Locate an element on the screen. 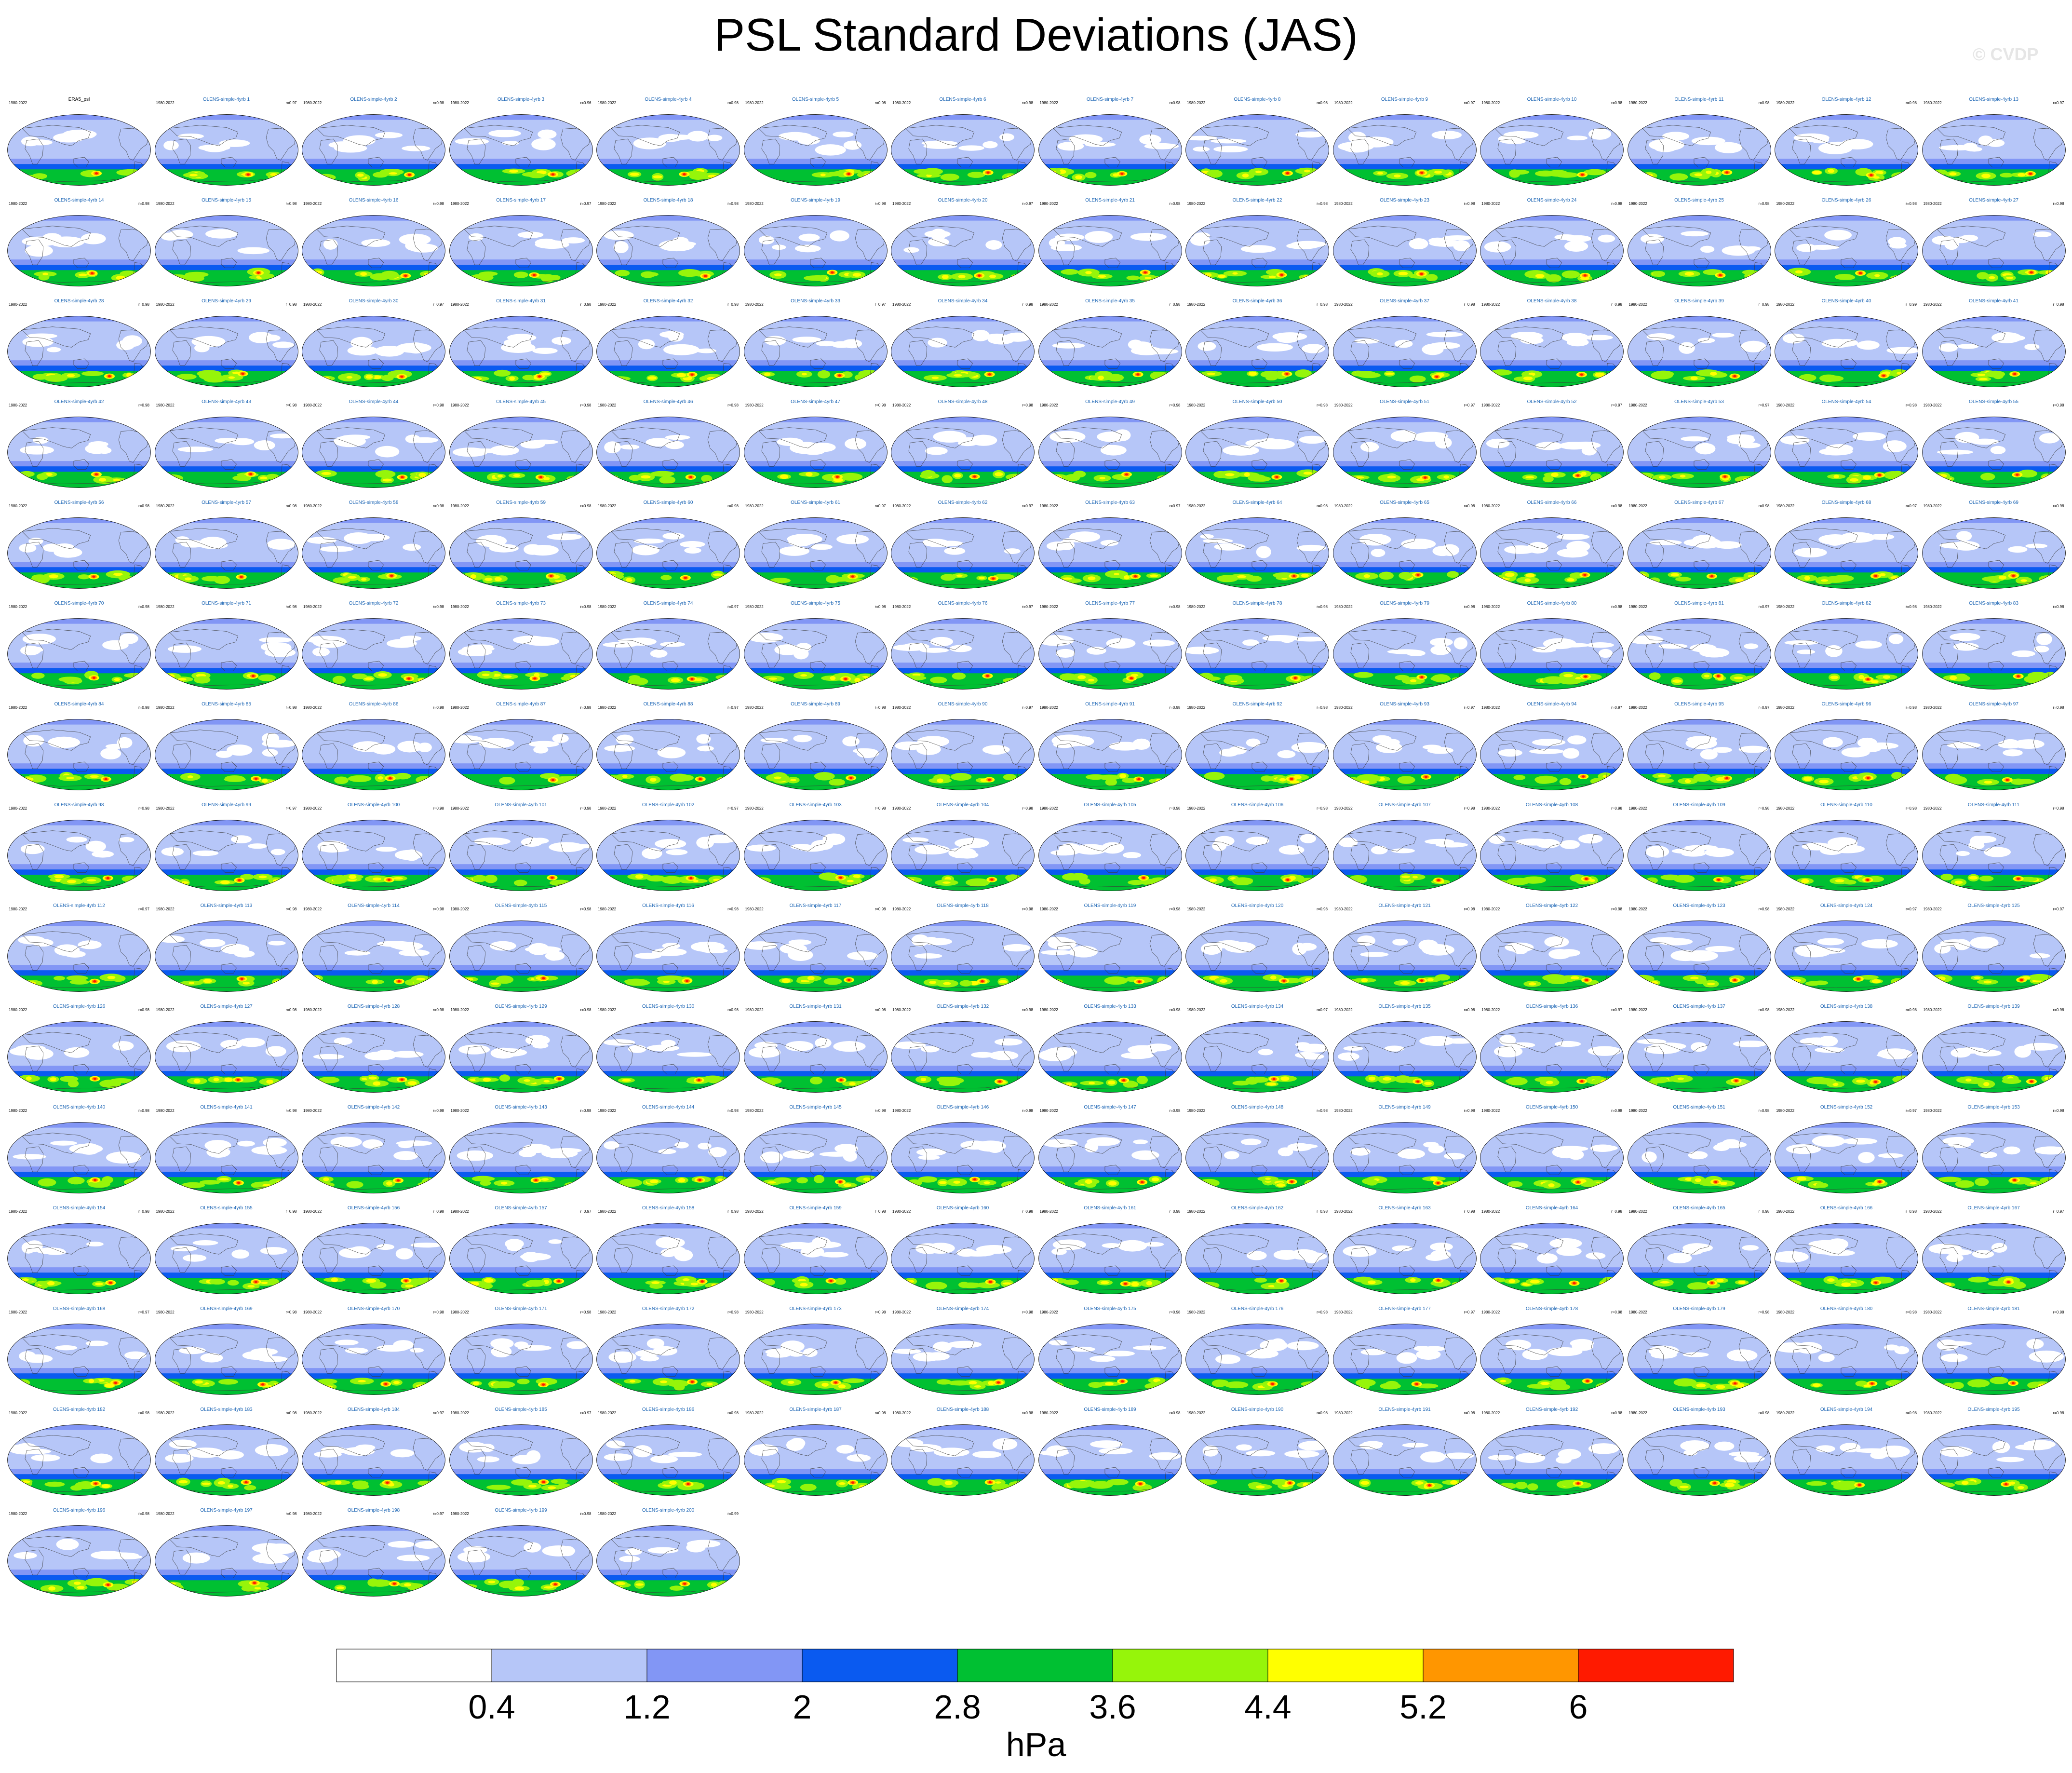 The image size is (2072, 1773). panel-title: OLENS-simple-4yrb 139 is located at coordinates (1993, 1006).